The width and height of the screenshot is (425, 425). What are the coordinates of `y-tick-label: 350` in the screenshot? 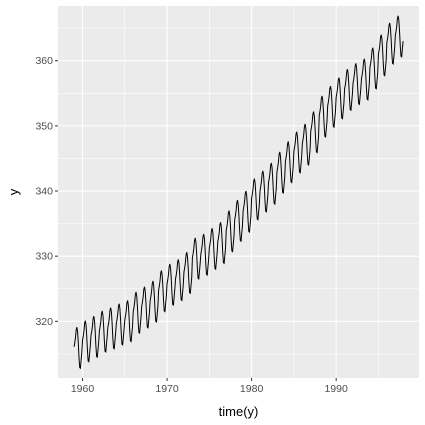 It's located at (44, 126).